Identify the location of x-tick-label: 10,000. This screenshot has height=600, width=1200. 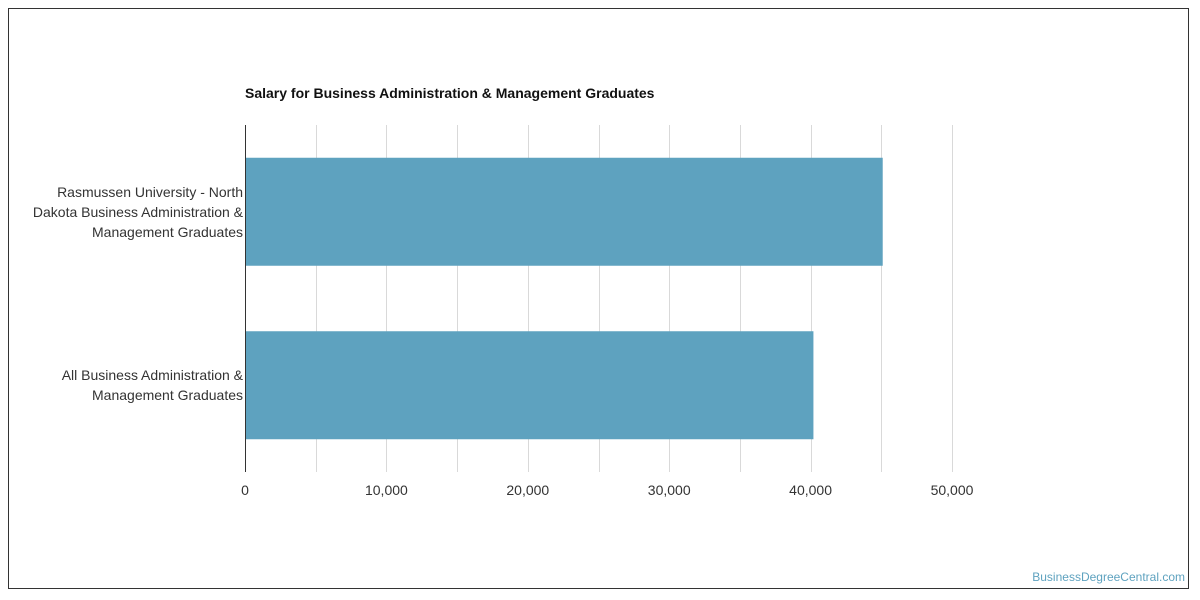
(386, 490).